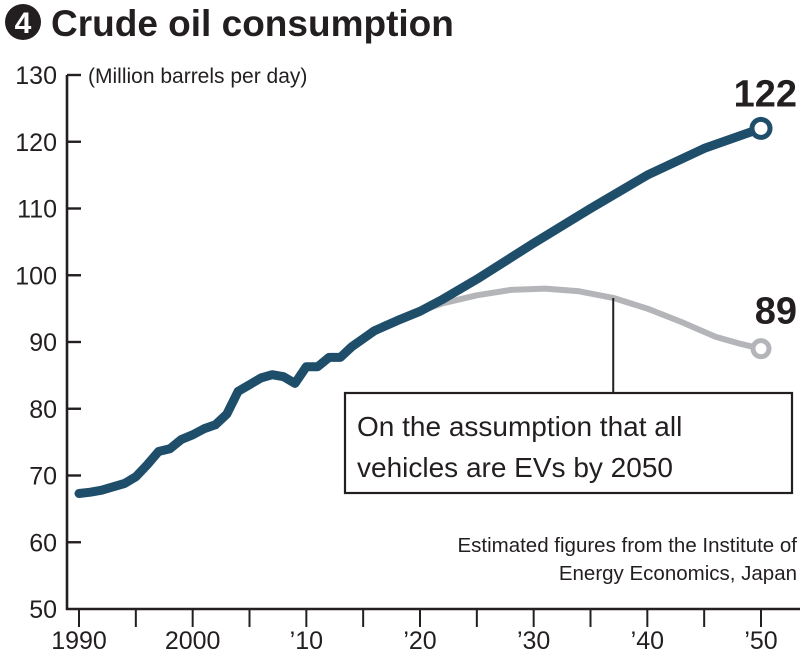 The image size is (800, 656). I want to click on x-tick-label: ’50, so click(760, 641).